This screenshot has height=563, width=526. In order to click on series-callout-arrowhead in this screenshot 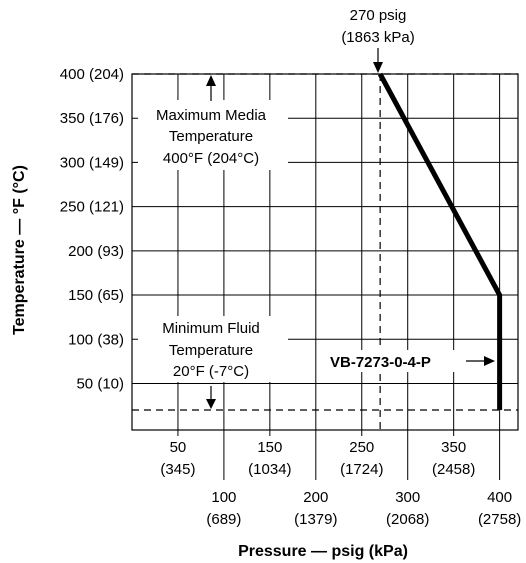, I will do `click(489, 361)`.